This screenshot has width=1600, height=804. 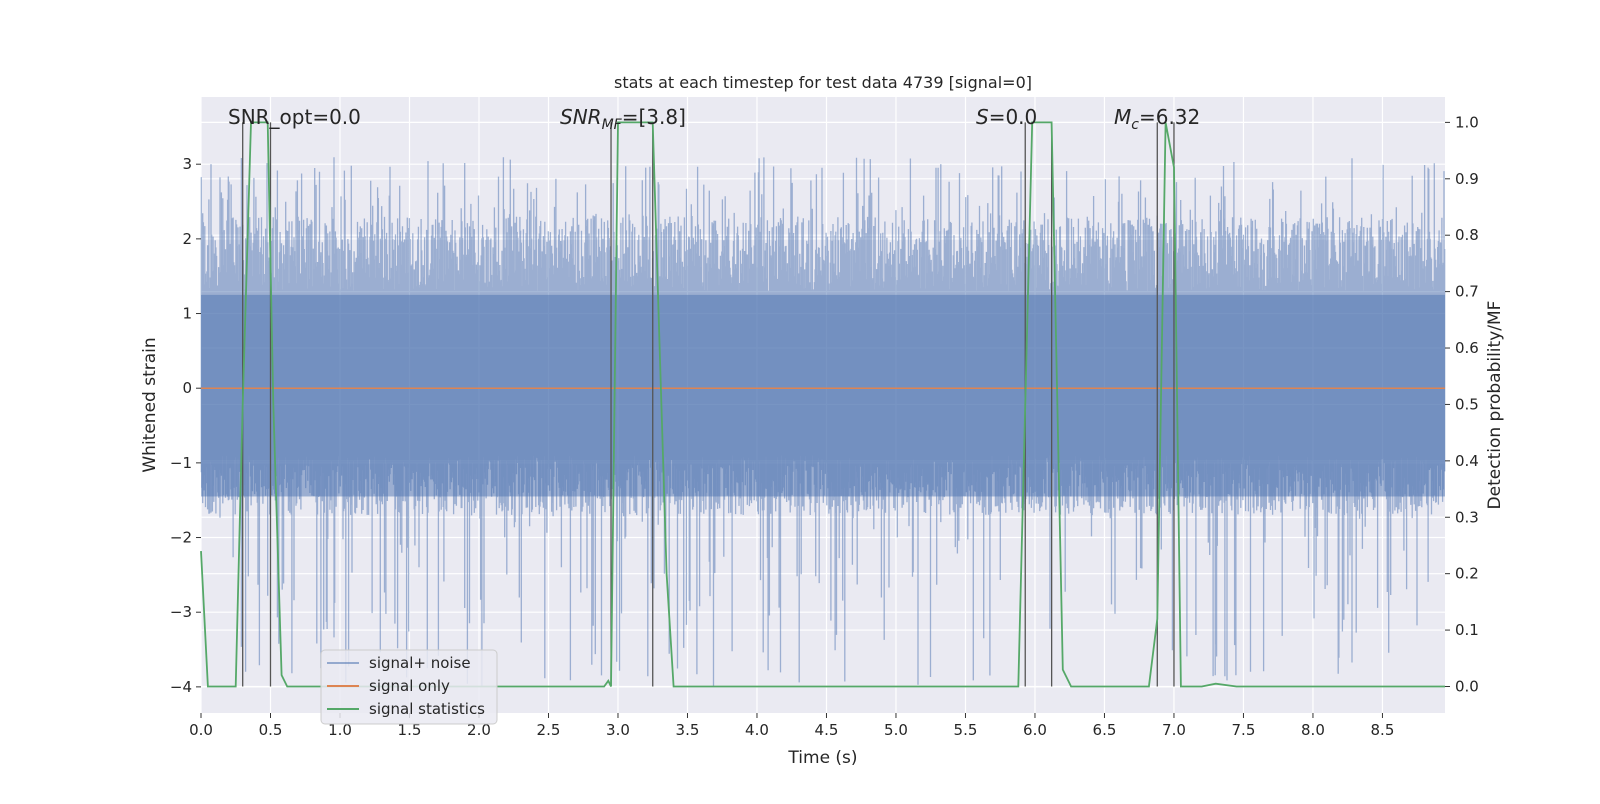 What do you see at coordinates (420, 663) in the screenshot?
I see `legend-label-signal-noise: signal+ noise` at bounding box center [420, 663].